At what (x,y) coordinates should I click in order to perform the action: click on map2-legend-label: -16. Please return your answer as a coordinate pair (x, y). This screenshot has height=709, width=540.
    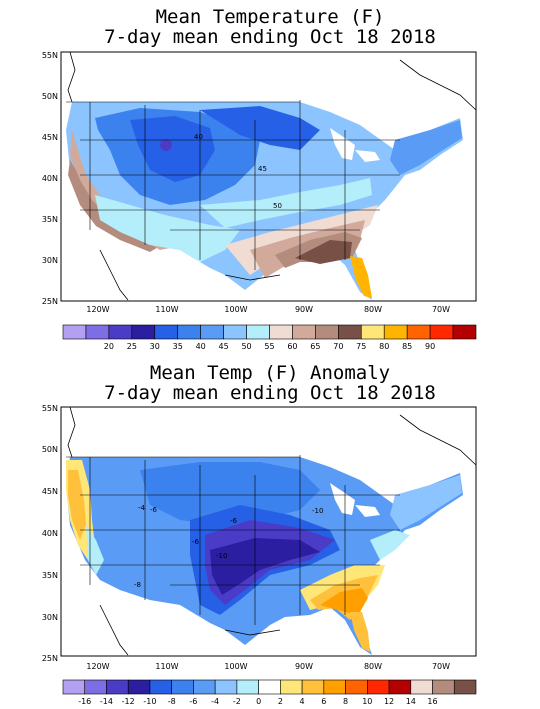
    Looking at the image, I should click on (84, 701).